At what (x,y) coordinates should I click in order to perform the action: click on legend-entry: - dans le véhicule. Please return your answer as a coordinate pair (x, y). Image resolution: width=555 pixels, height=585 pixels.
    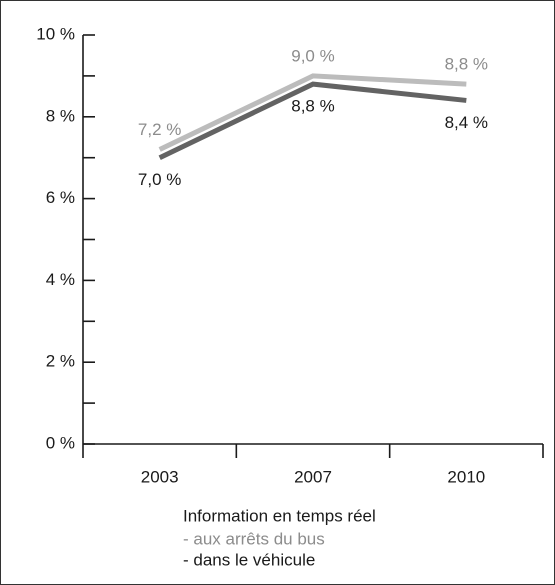
    Looking at the image, I should click on (249, 559).